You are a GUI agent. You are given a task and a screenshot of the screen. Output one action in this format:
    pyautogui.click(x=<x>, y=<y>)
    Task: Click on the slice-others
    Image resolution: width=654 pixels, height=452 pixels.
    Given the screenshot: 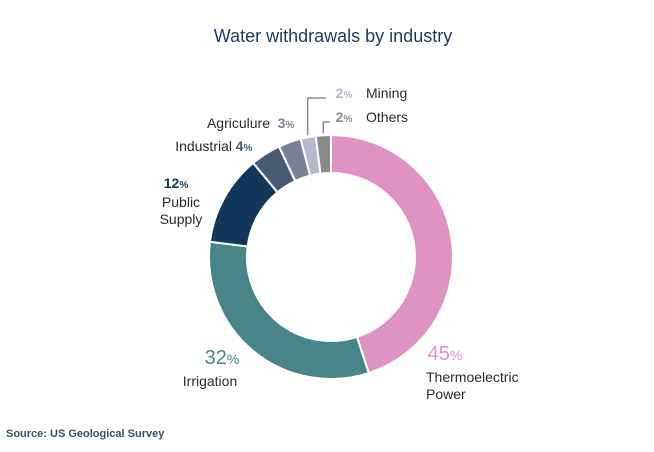 What is the action you would take?
    pyautogui.click(x=323, y=154)
    